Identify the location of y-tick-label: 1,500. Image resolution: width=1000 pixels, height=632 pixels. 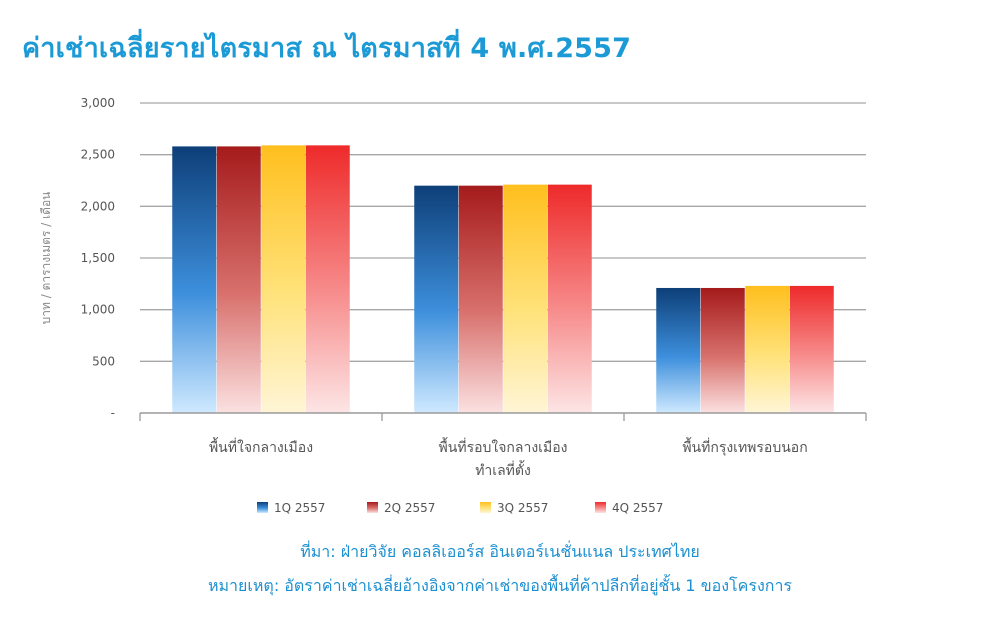
(98, 258).